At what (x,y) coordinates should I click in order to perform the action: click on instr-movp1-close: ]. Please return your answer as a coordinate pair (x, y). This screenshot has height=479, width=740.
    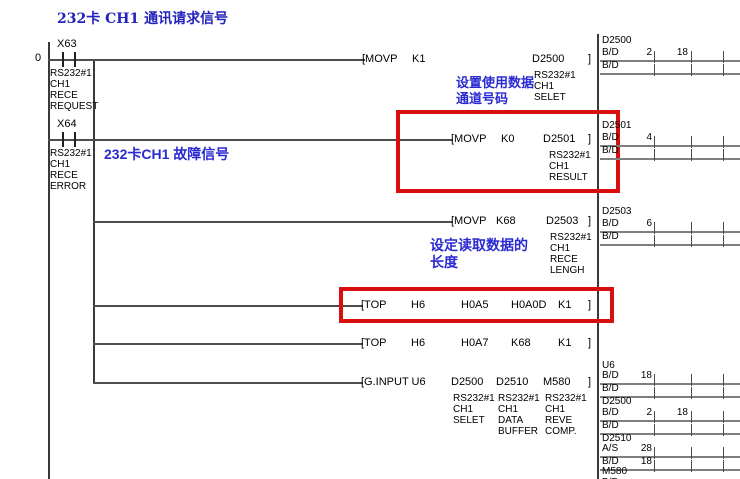
    Looking at the image, I should click on (590, 59).